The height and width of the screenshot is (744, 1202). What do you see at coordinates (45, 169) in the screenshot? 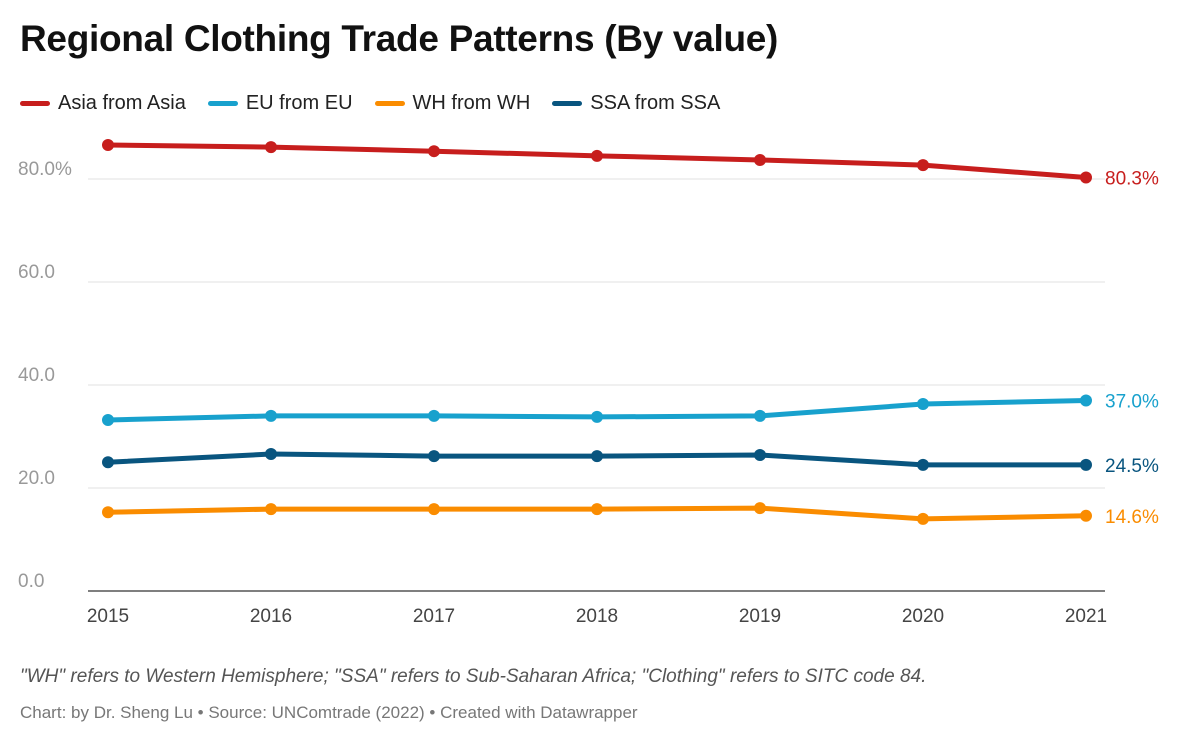
I see `y-tick-label: 80.0%` at bounding box center [45, 169].